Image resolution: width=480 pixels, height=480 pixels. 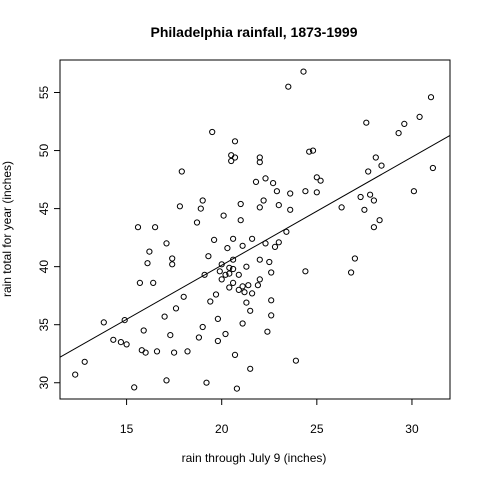 What do you see at coordinates (254, 32) in the screenshot?
I see `chart-title: Philadelphia rainfall, 1873-1999` at bounding box center [254, 32].